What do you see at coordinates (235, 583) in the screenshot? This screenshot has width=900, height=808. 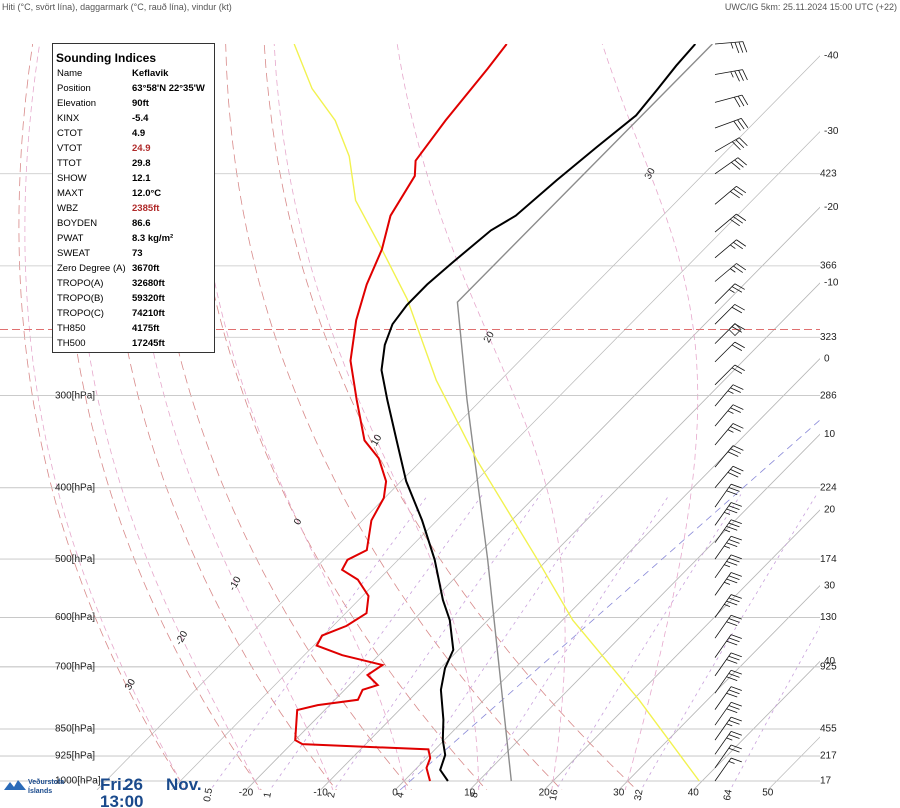 I see `adiabat-label: -10` at bounding box center [235, 583].